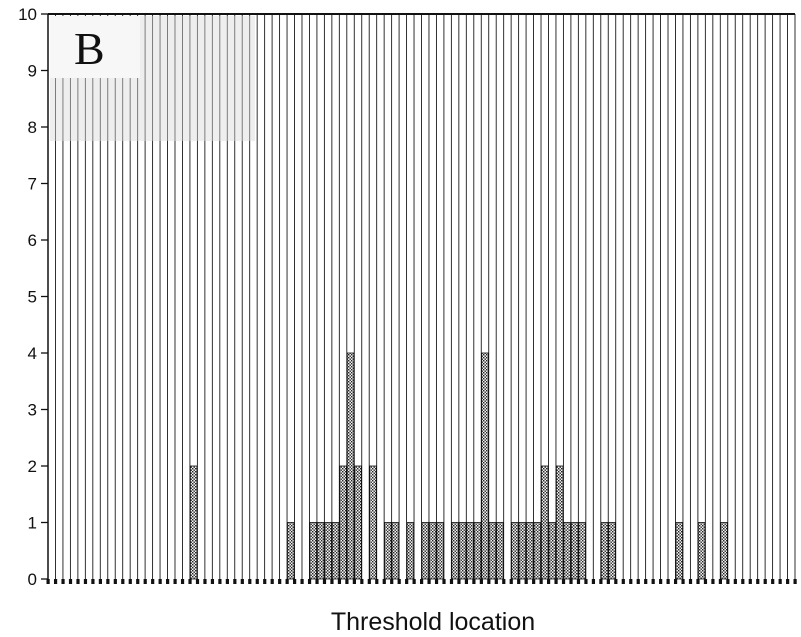 Image resolution: width=801 pixels, height=637 pixels. What do you see at coordinates (32, 127) in the screenshot?
I see `y-tick-label: 8` at bounding box center [32, 127].